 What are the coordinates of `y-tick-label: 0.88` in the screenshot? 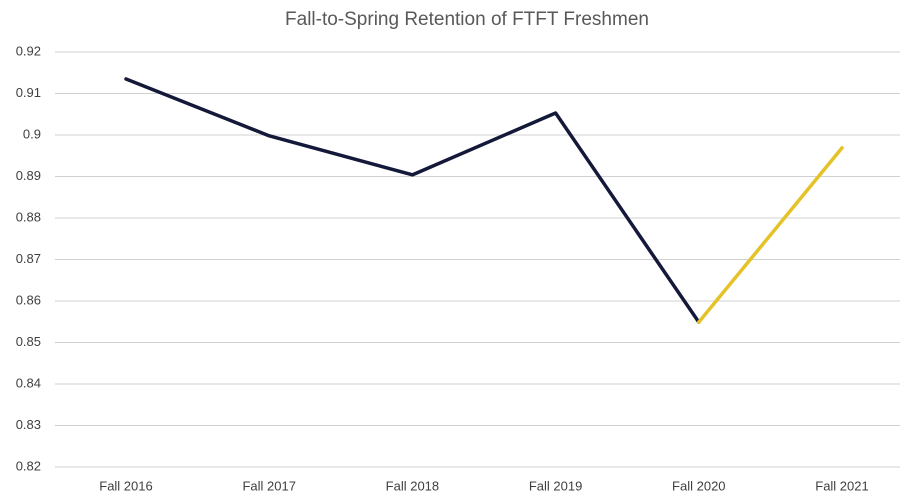 It's located at (28, 216).